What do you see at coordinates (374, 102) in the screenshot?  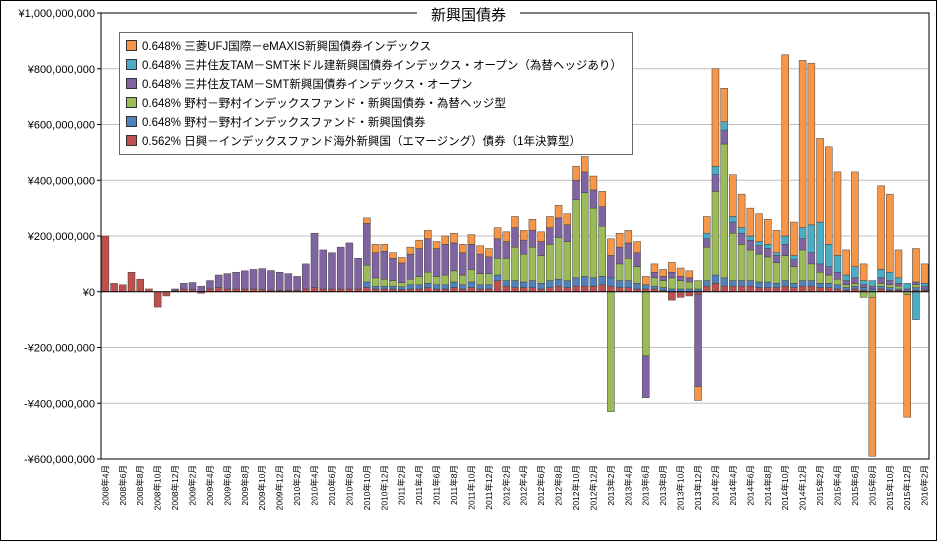 I see `legend-item: 0.648% 野村－野村インデックスファンド・新興国債券・為替ヘッジ型` at bounding box center [374, 102].